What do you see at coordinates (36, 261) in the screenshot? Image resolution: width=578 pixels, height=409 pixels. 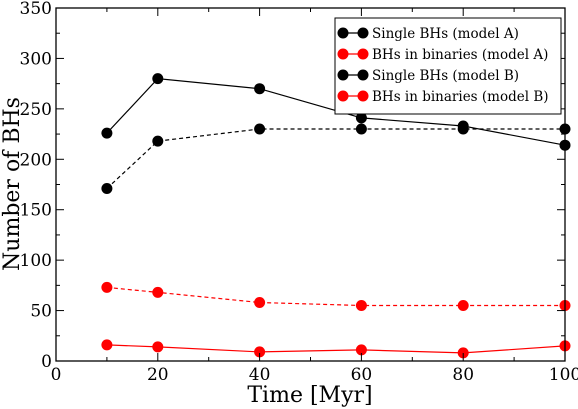 I see `y-tick-label: 100` at bounding box center [36, 261].